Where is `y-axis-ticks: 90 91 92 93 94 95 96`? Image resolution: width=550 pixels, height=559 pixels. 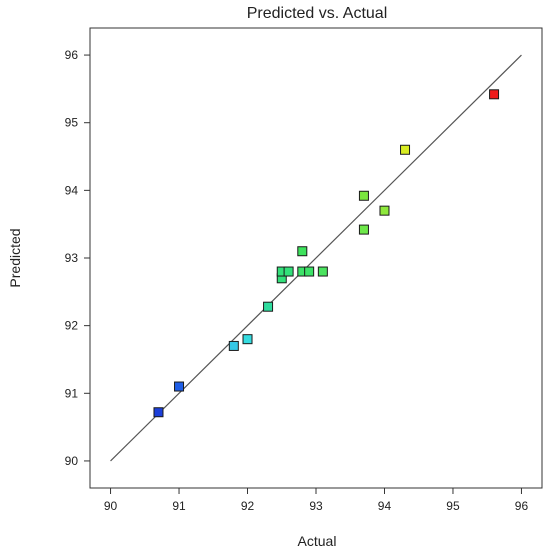
y-axis-ticks: 90 91 92 93 94 95 96 is located at coordinates (77, 258).